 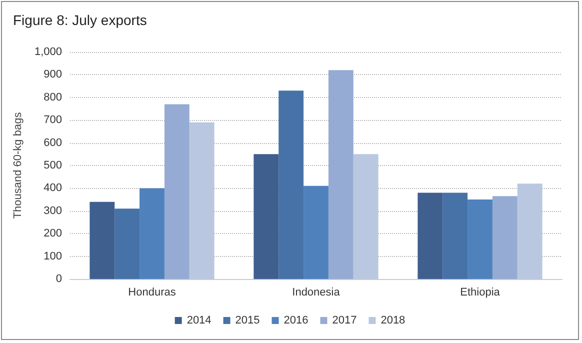 I want to click on y-tick-label: 1,000, so click(x=48, y=52).